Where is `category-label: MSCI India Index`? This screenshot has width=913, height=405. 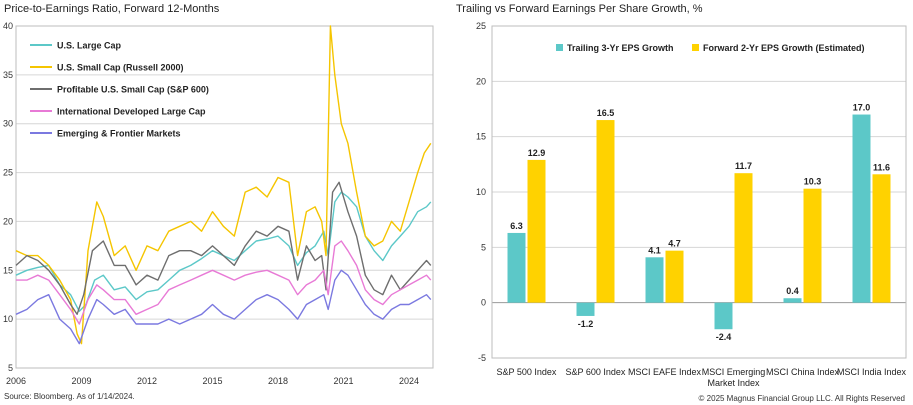
category-label: MSCI India Index is located at coordinates (872, 372).